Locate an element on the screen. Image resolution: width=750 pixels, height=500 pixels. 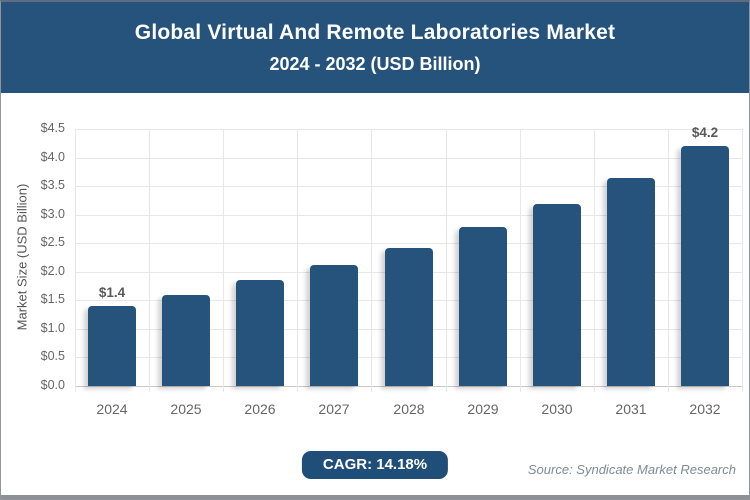
x-axis-label: 2025 is located at coordinates (186, 409).